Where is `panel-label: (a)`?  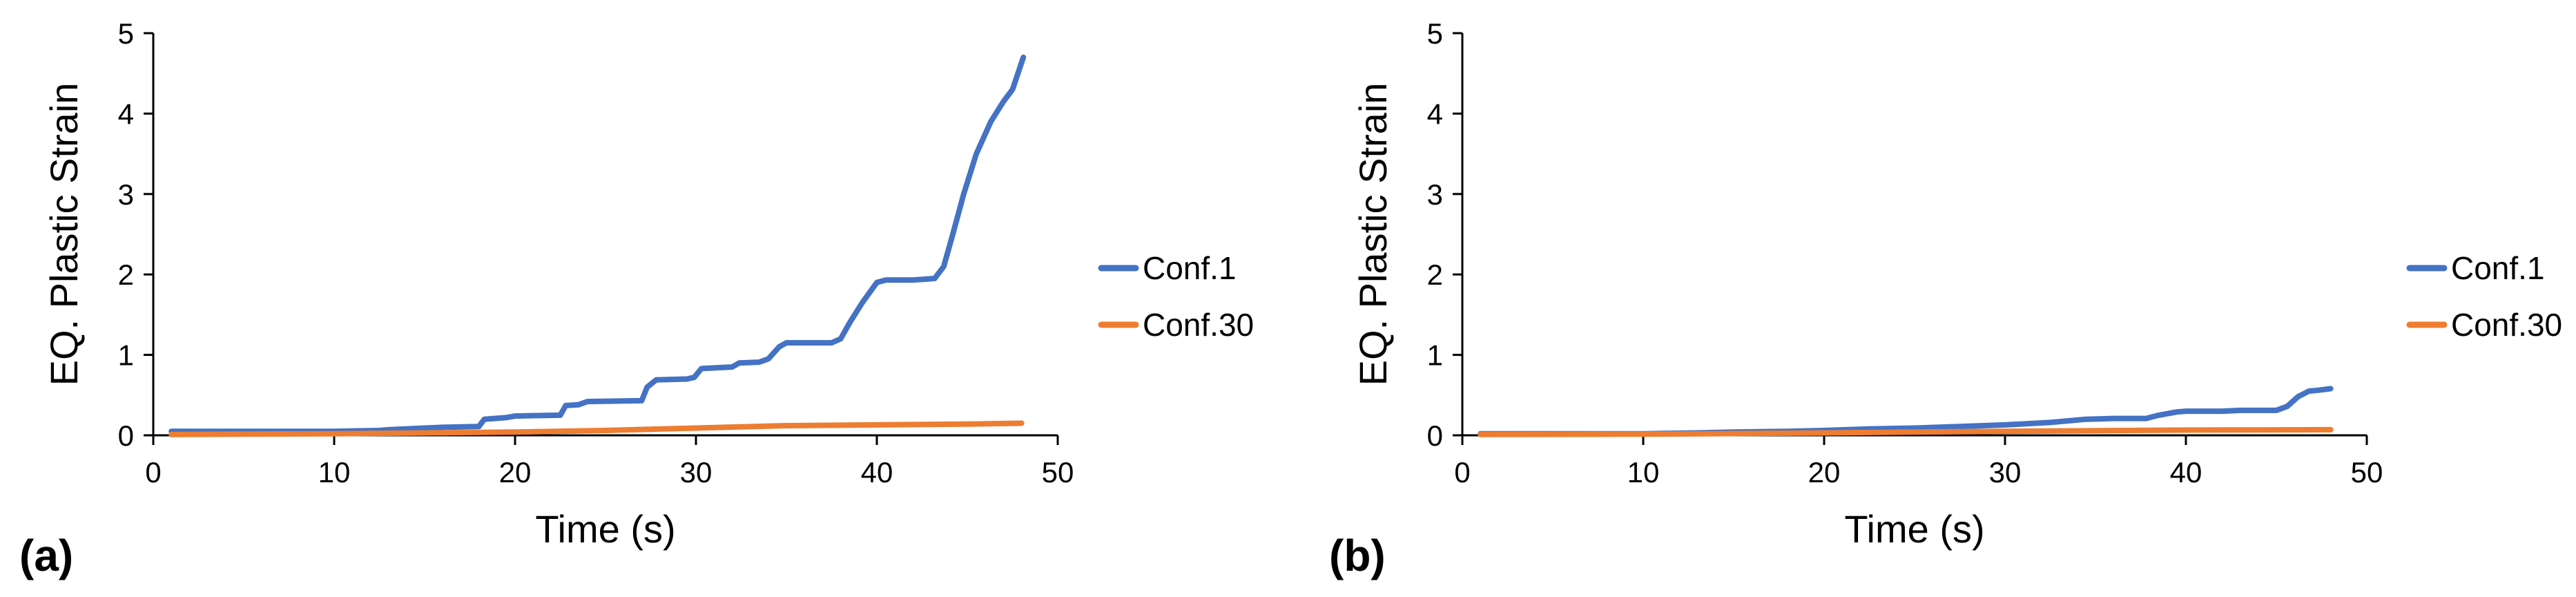
panel-label: (a) is located at coordinates (46, 555).